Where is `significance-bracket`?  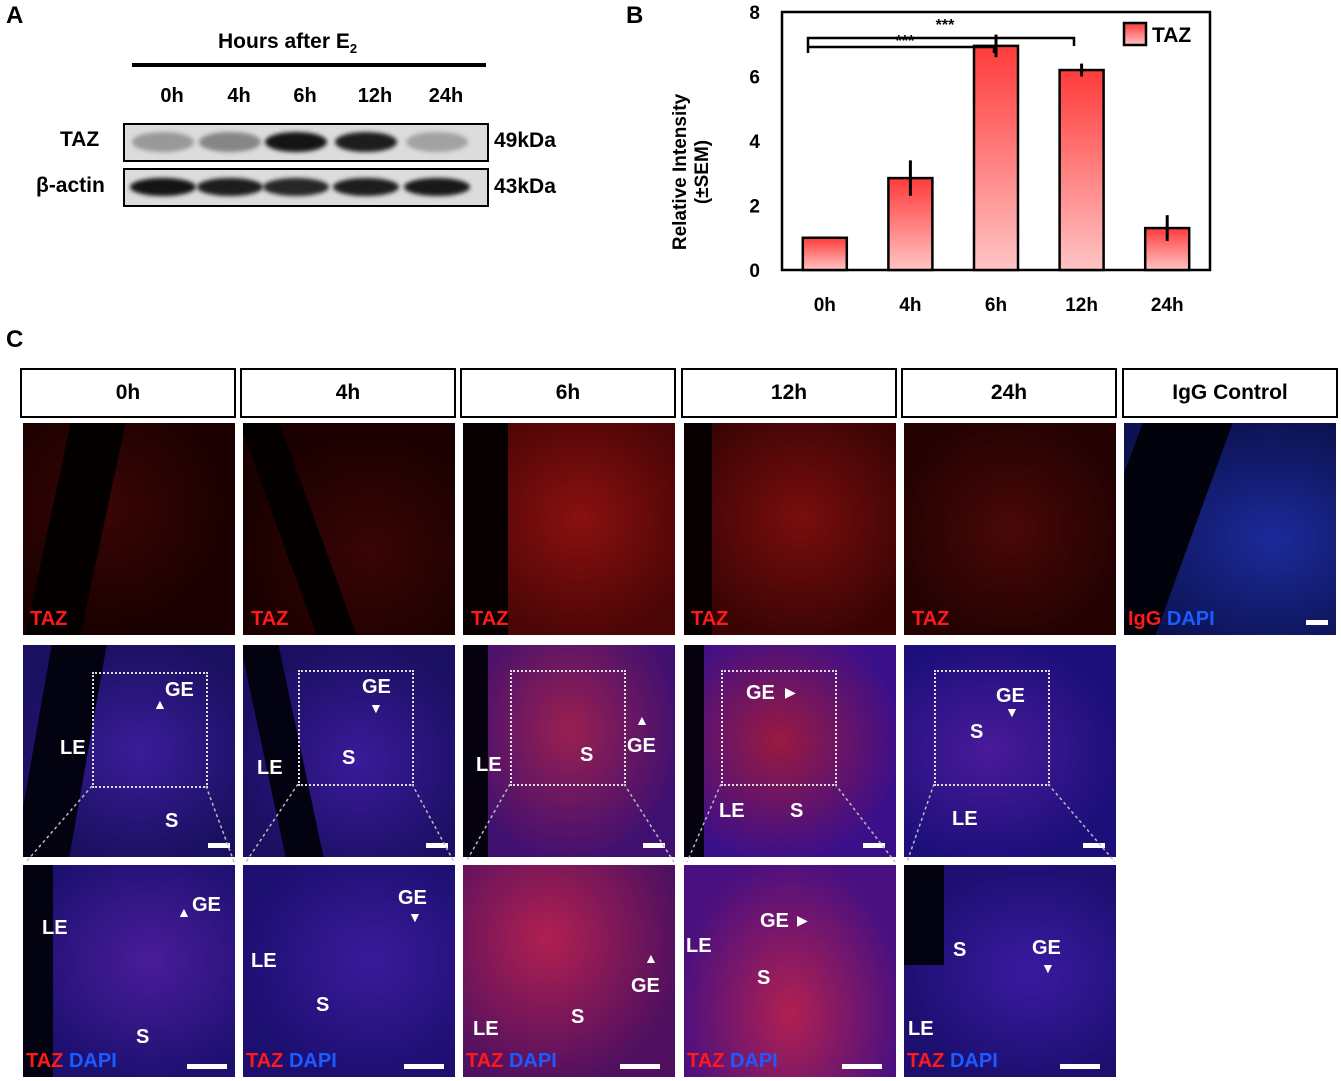 significance-bracket is located at coordinates (941, 41).